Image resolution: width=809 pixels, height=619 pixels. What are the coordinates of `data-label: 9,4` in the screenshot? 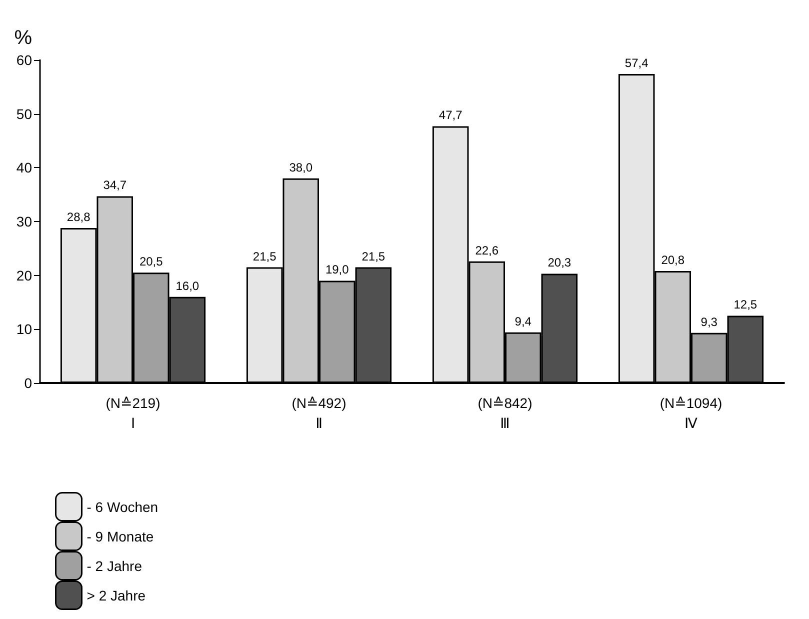 It's located at (523, 321).